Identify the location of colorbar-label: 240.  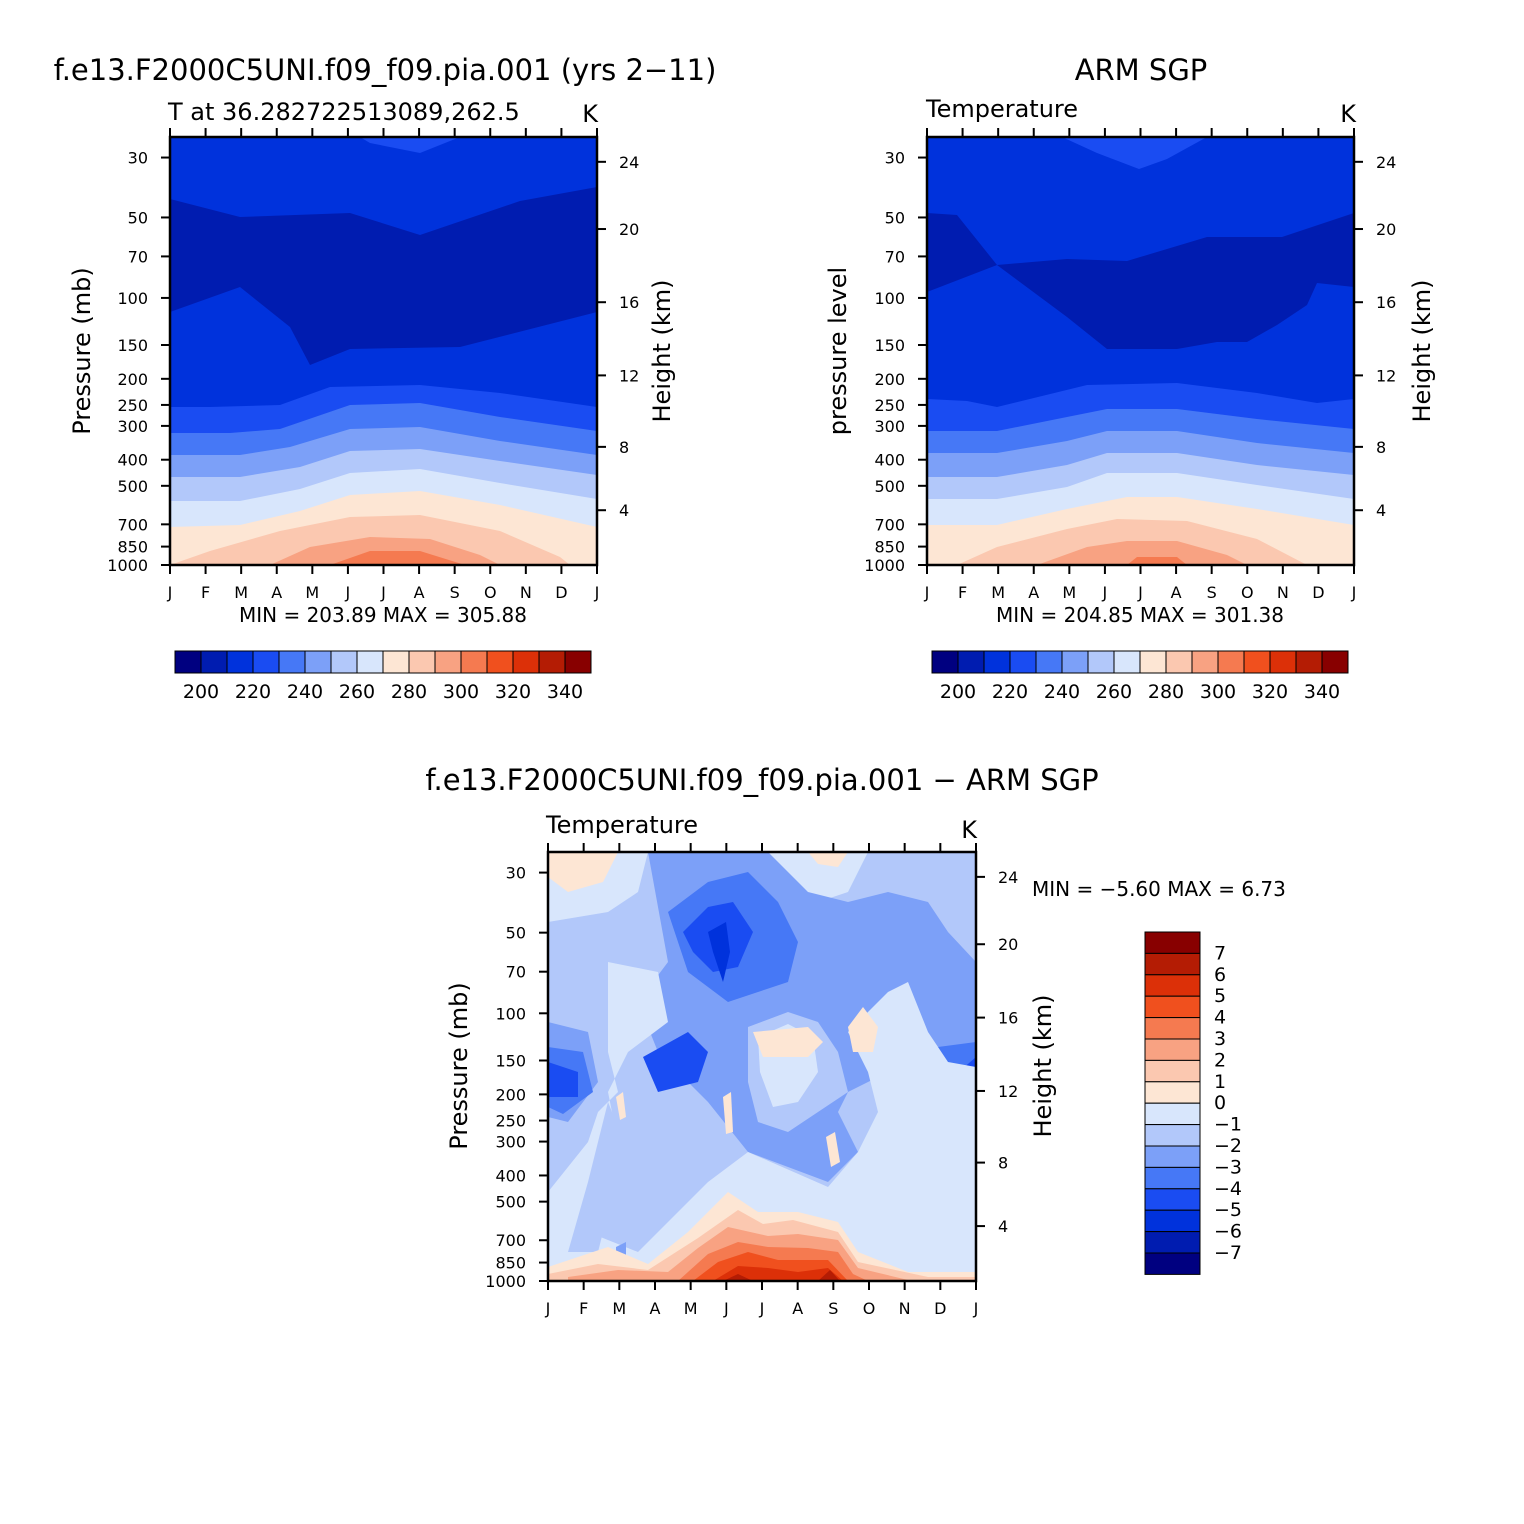
(1062, 692).